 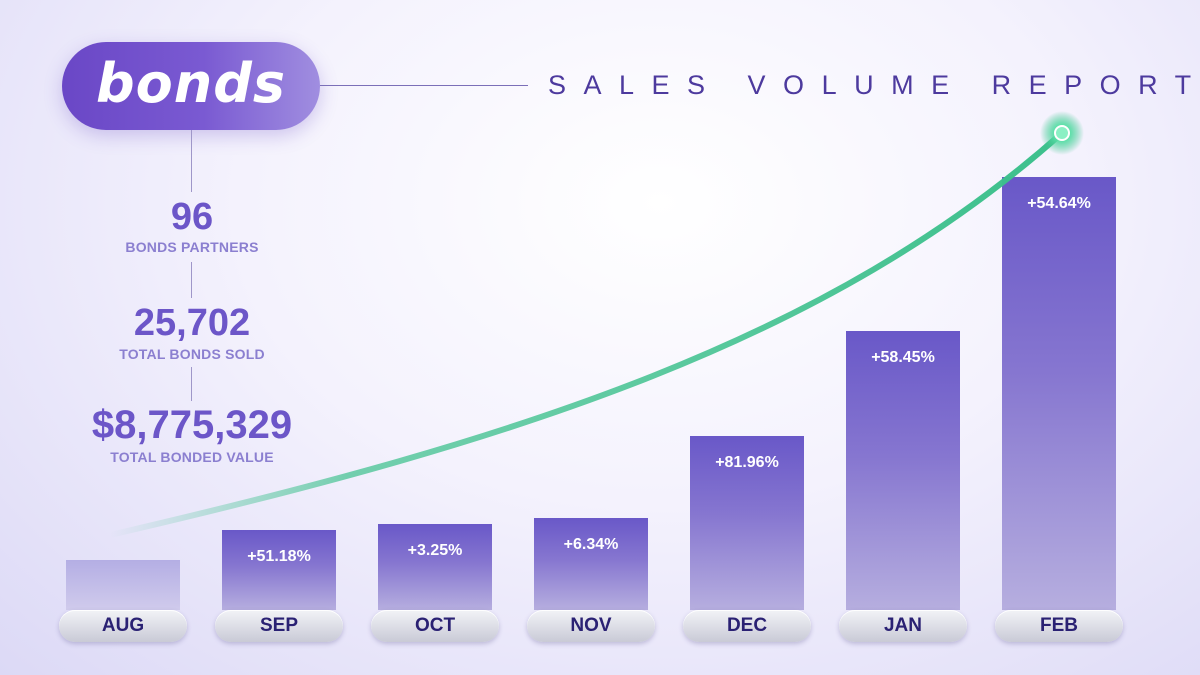 I want to click on bar-growth-label-oct: +3.25%, so click(x=435, y=550).